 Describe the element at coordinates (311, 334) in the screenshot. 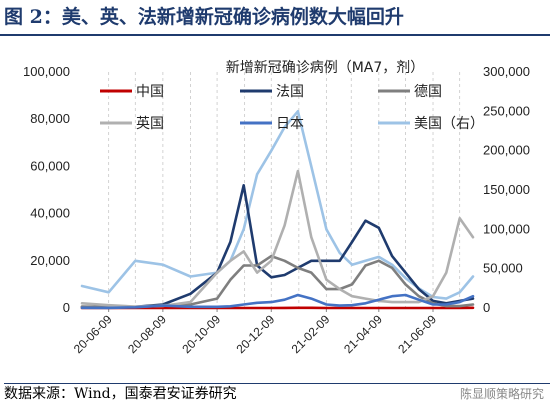

I see `x-tick-label: 21-02-09` at that location.